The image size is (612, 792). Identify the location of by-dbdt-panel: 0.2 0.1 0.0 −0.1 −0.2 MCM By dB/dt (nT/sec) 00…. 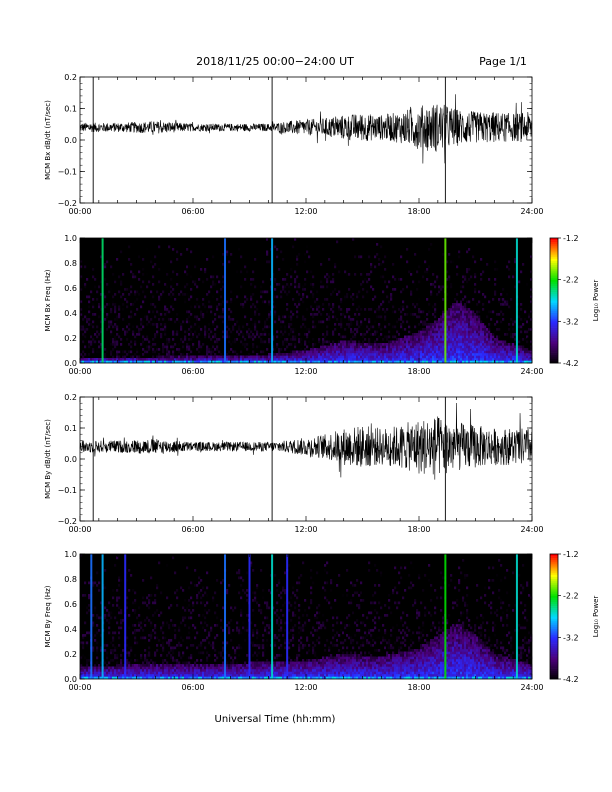
(294, 463).